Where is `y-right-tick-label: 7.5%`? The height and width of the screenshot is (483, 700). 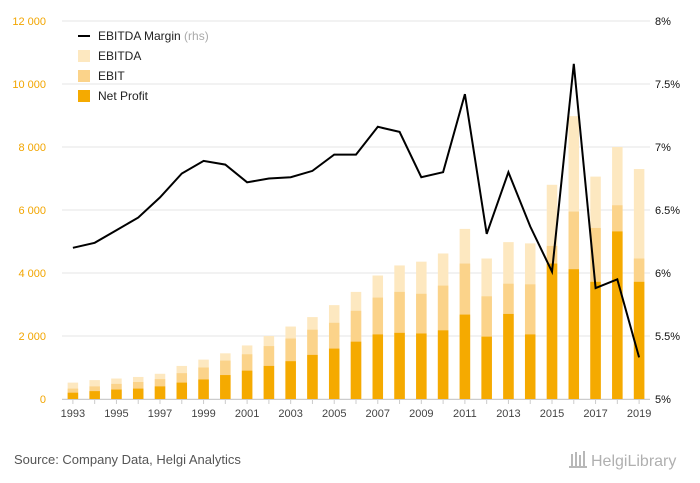 y-right-tick-label: 7.5% is located at coordinates (667, 85).